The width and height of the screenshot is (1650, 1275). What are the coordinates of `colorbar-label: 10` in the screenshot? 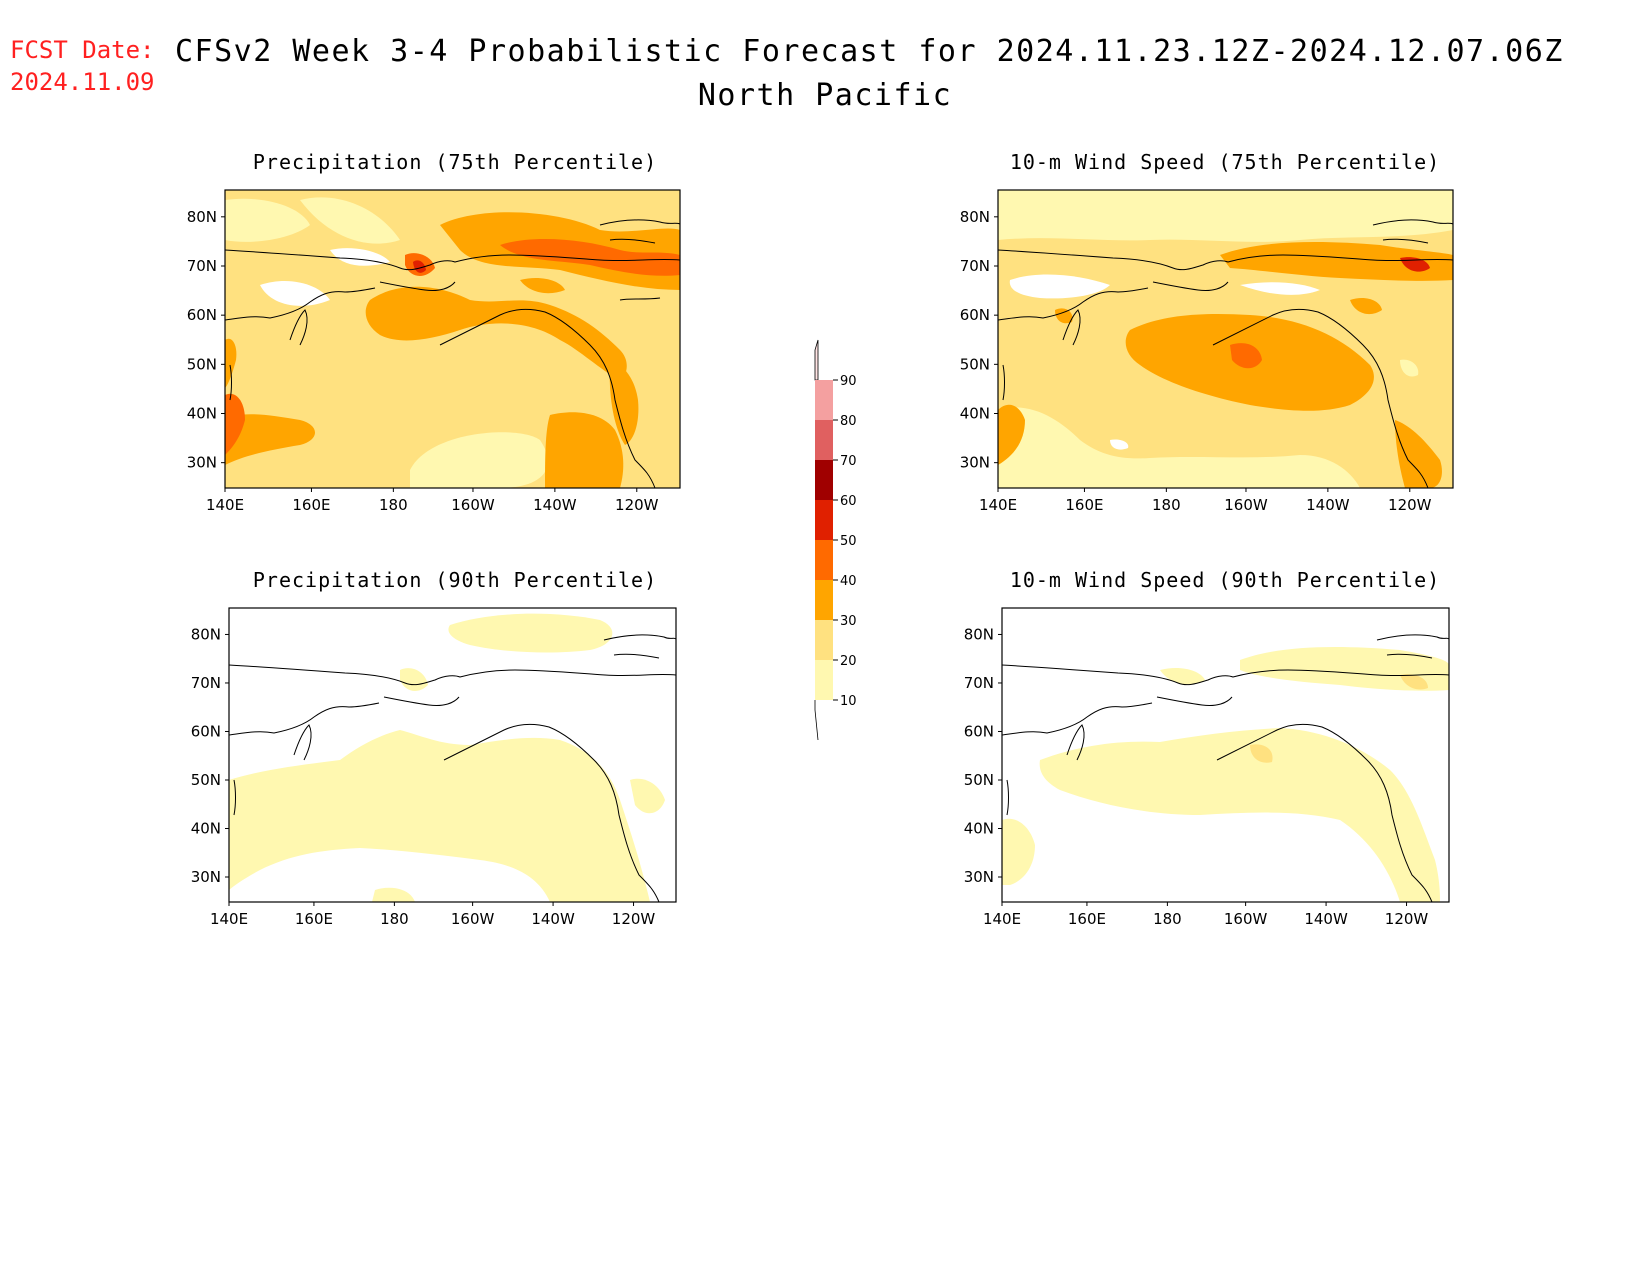 It's located at (848, 701).